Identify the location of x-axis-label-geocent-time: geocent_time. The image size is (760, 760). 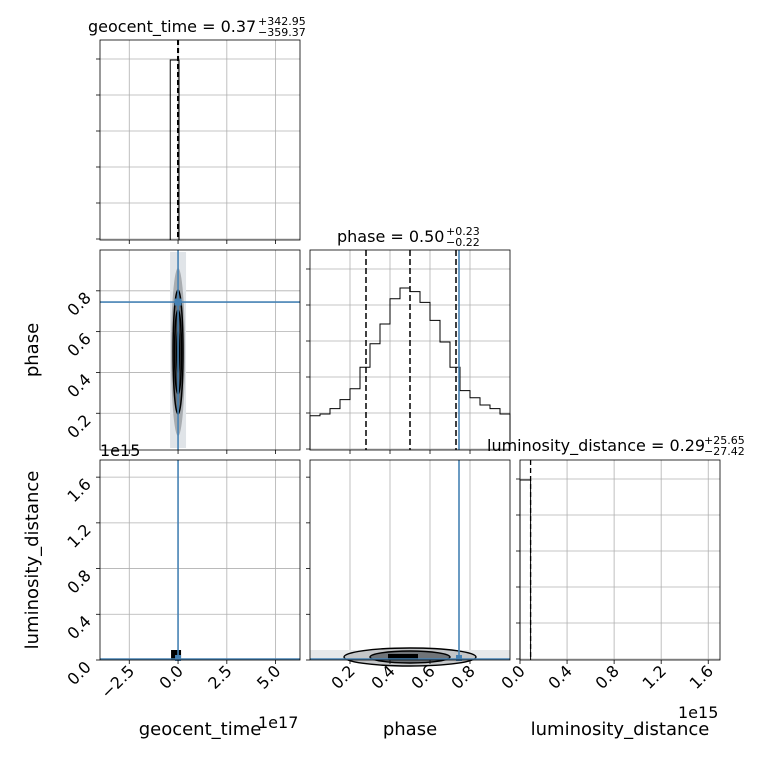
(200, 729).